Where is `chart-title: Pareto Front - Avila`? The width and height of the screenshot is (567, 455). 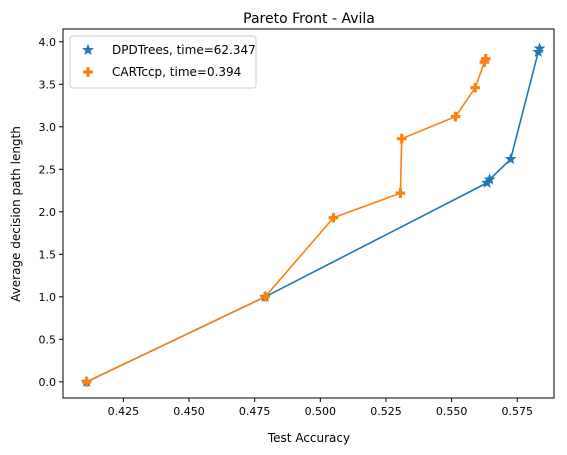
chart-title: Pareto Front - Avila is located at coordinates (309, 19).